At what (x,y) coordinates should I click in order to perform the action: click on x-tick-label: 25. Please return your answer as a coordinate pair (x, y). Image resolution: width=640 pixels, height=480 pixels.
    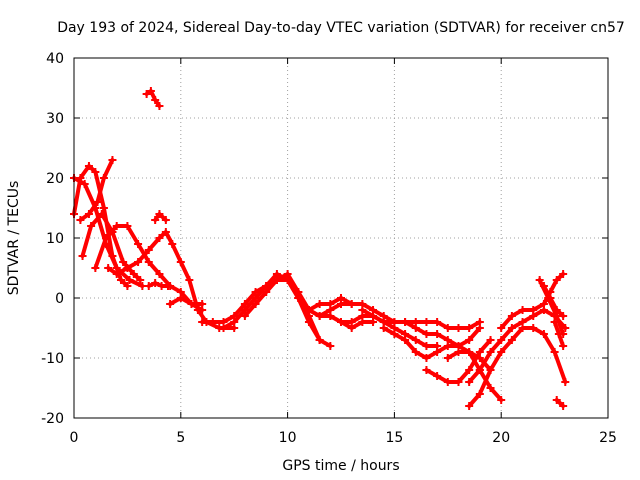
    Looking at the image, I should click on (608, 438).